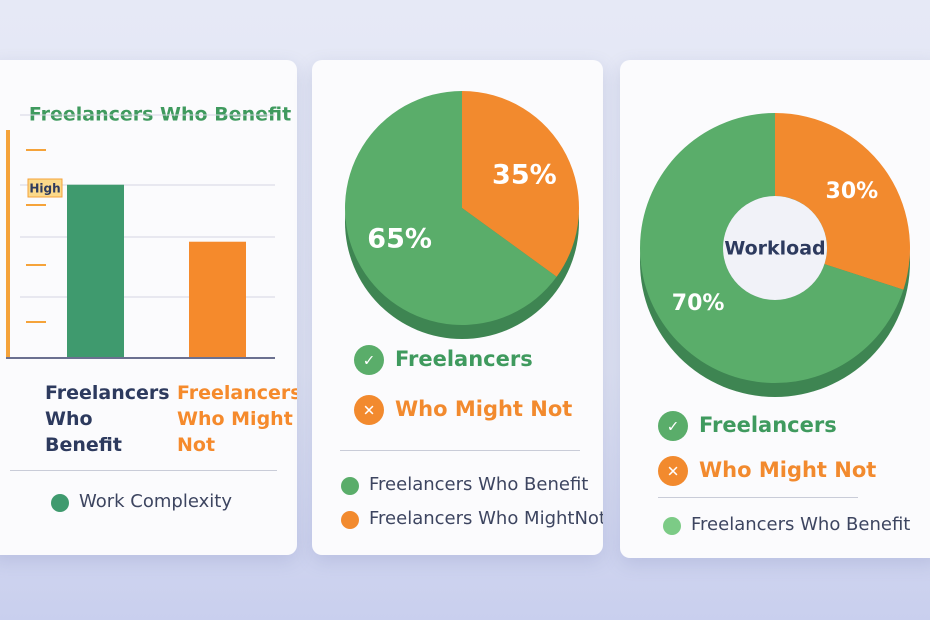  I want to click on donut-hole, so click(775, 248).